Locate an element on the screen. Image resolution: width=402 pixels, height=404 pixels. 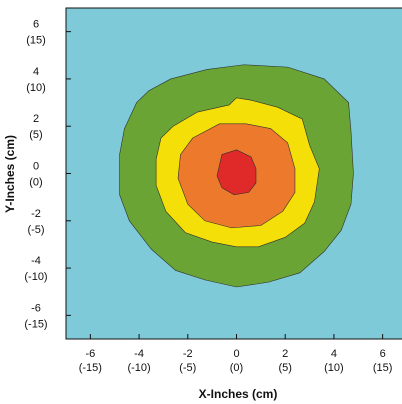
y-tick-sublabel: (10) is located at coordinates (36, 88).